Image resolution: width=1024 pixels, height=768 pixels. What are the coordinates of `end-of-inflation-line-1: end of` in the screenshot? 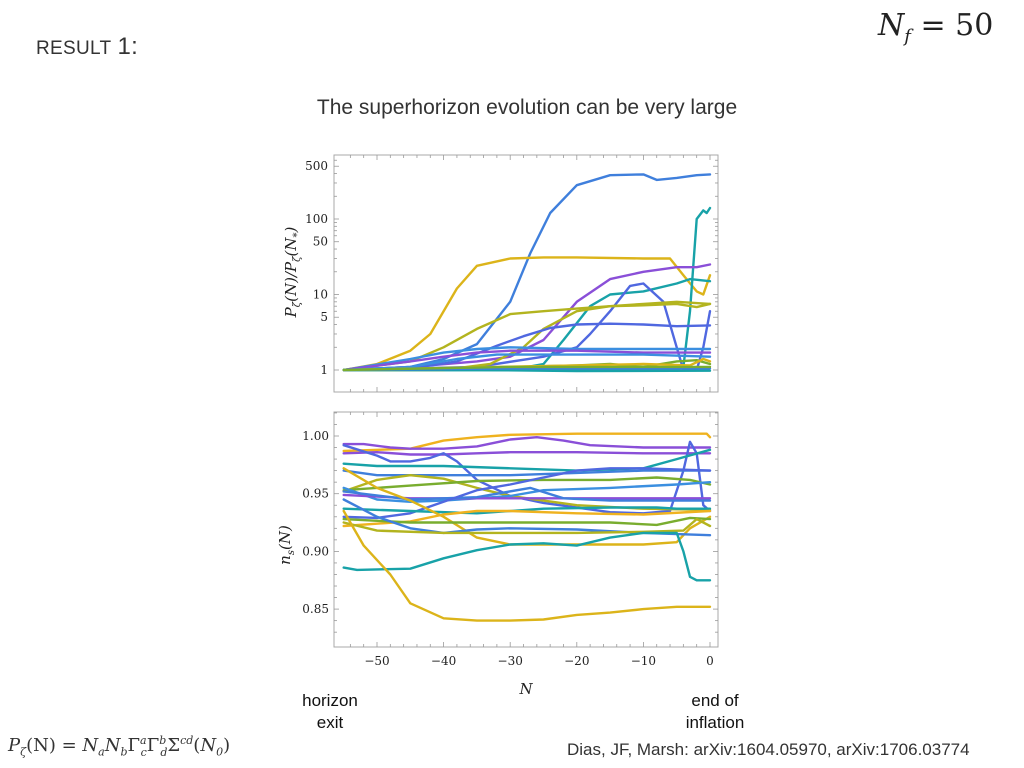 It's located at (715, 700).